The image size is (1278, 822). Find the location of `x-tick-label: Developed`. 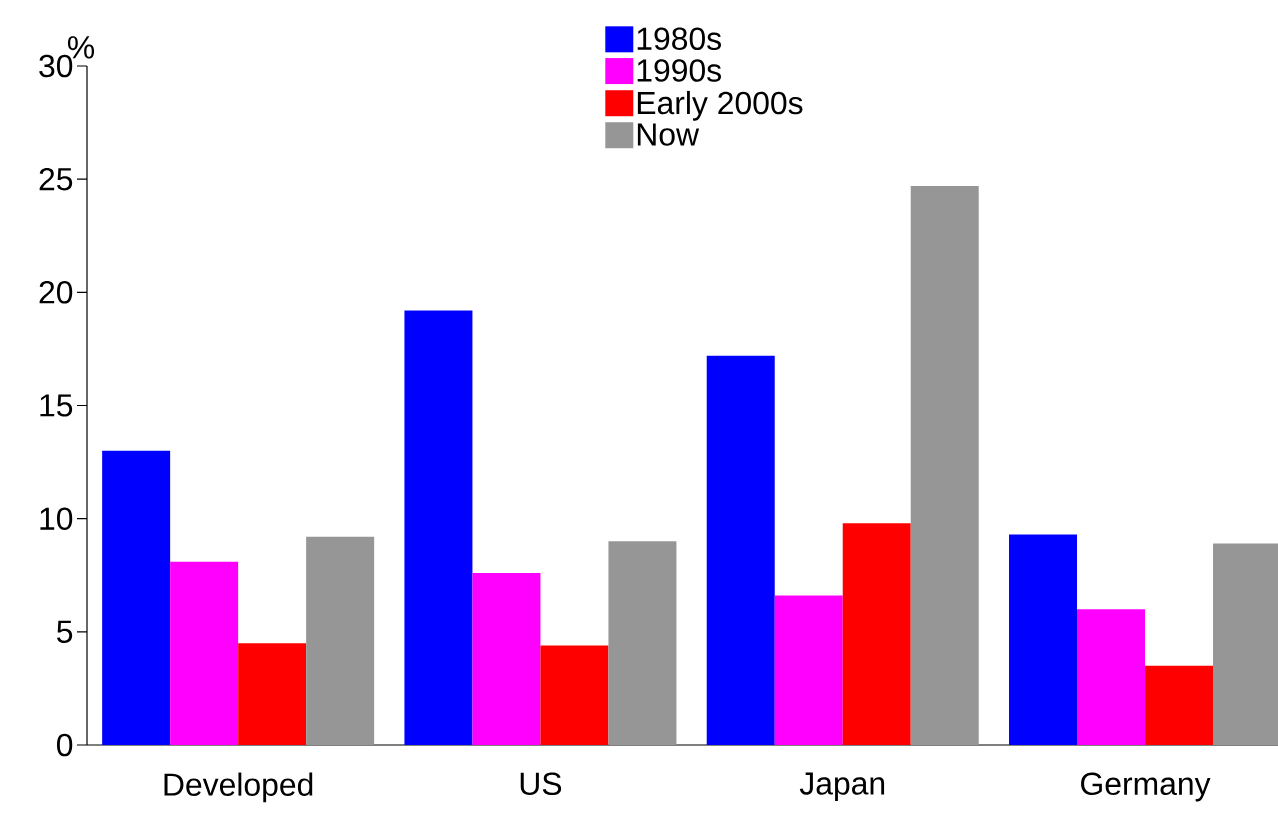

x-tick-label: Developed is located at coordinates (238, 787).